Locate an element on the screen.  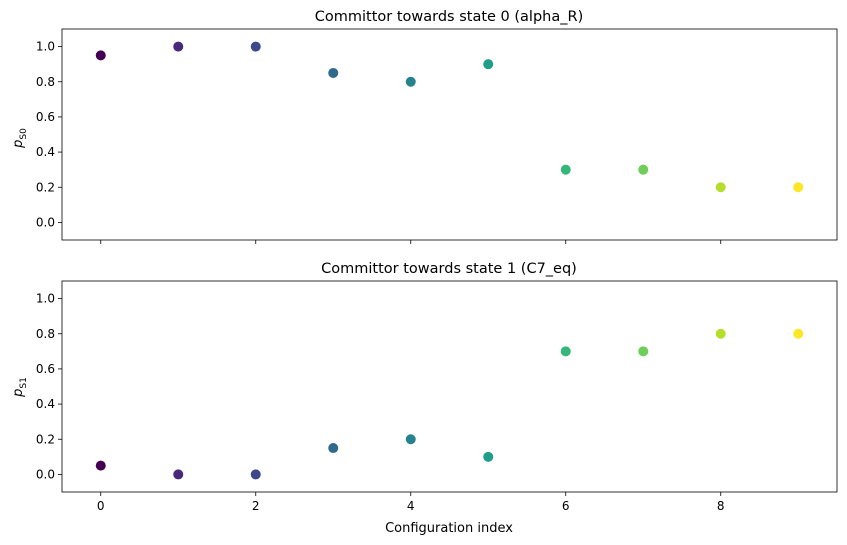
x-tick-label: 0 is located at coordinates (101, 506).